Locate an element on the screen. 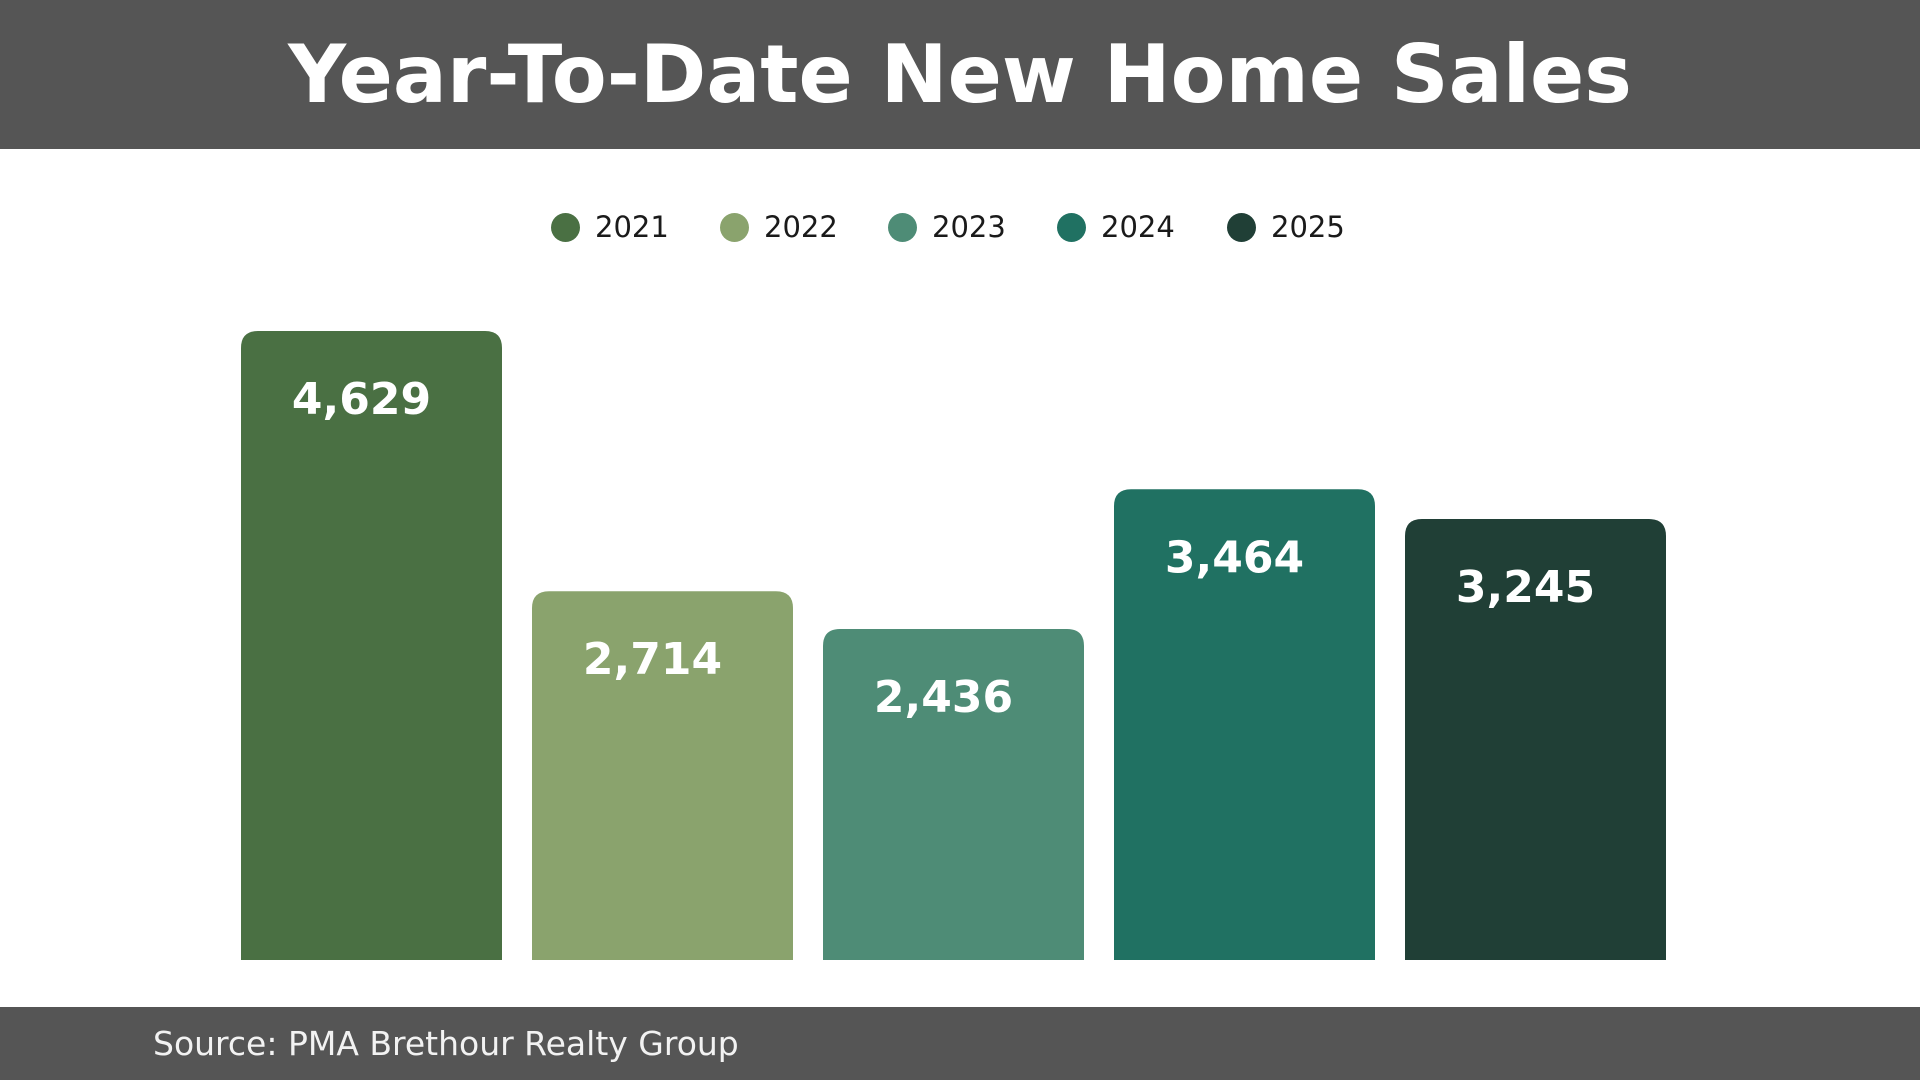  legend-label-2024: 2024 is located at coordinates (1138, 227).